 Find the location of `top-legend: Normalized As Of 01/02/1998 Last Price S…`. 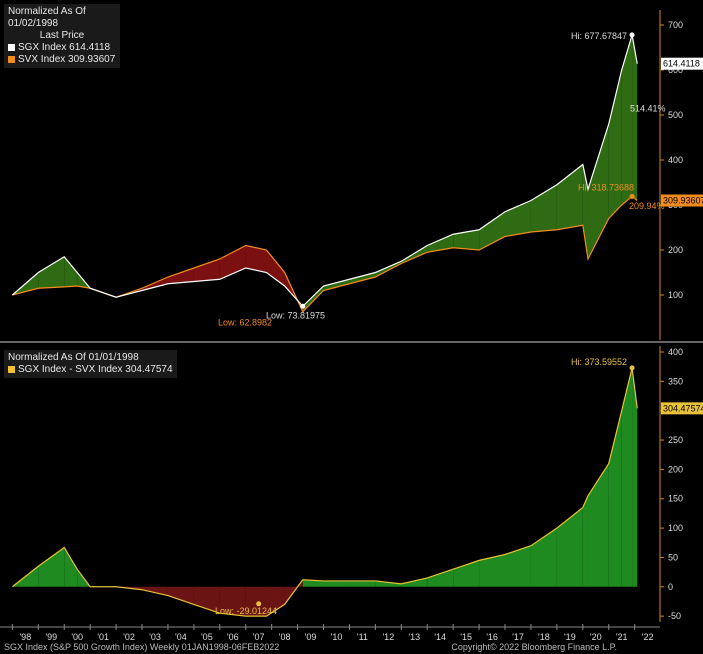

top-legend: Normalized As Of 01/02/1998 Last Price S… is located at coordinates (62, 36).